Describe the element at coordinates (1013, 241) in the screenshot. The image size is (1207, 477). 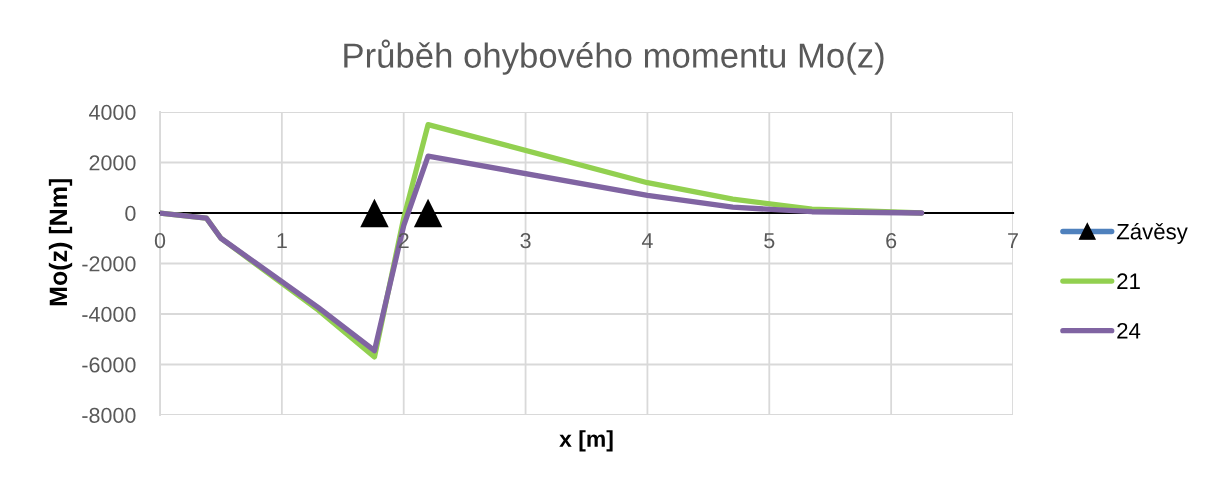
I see `x-tick-label: 7` at that location.